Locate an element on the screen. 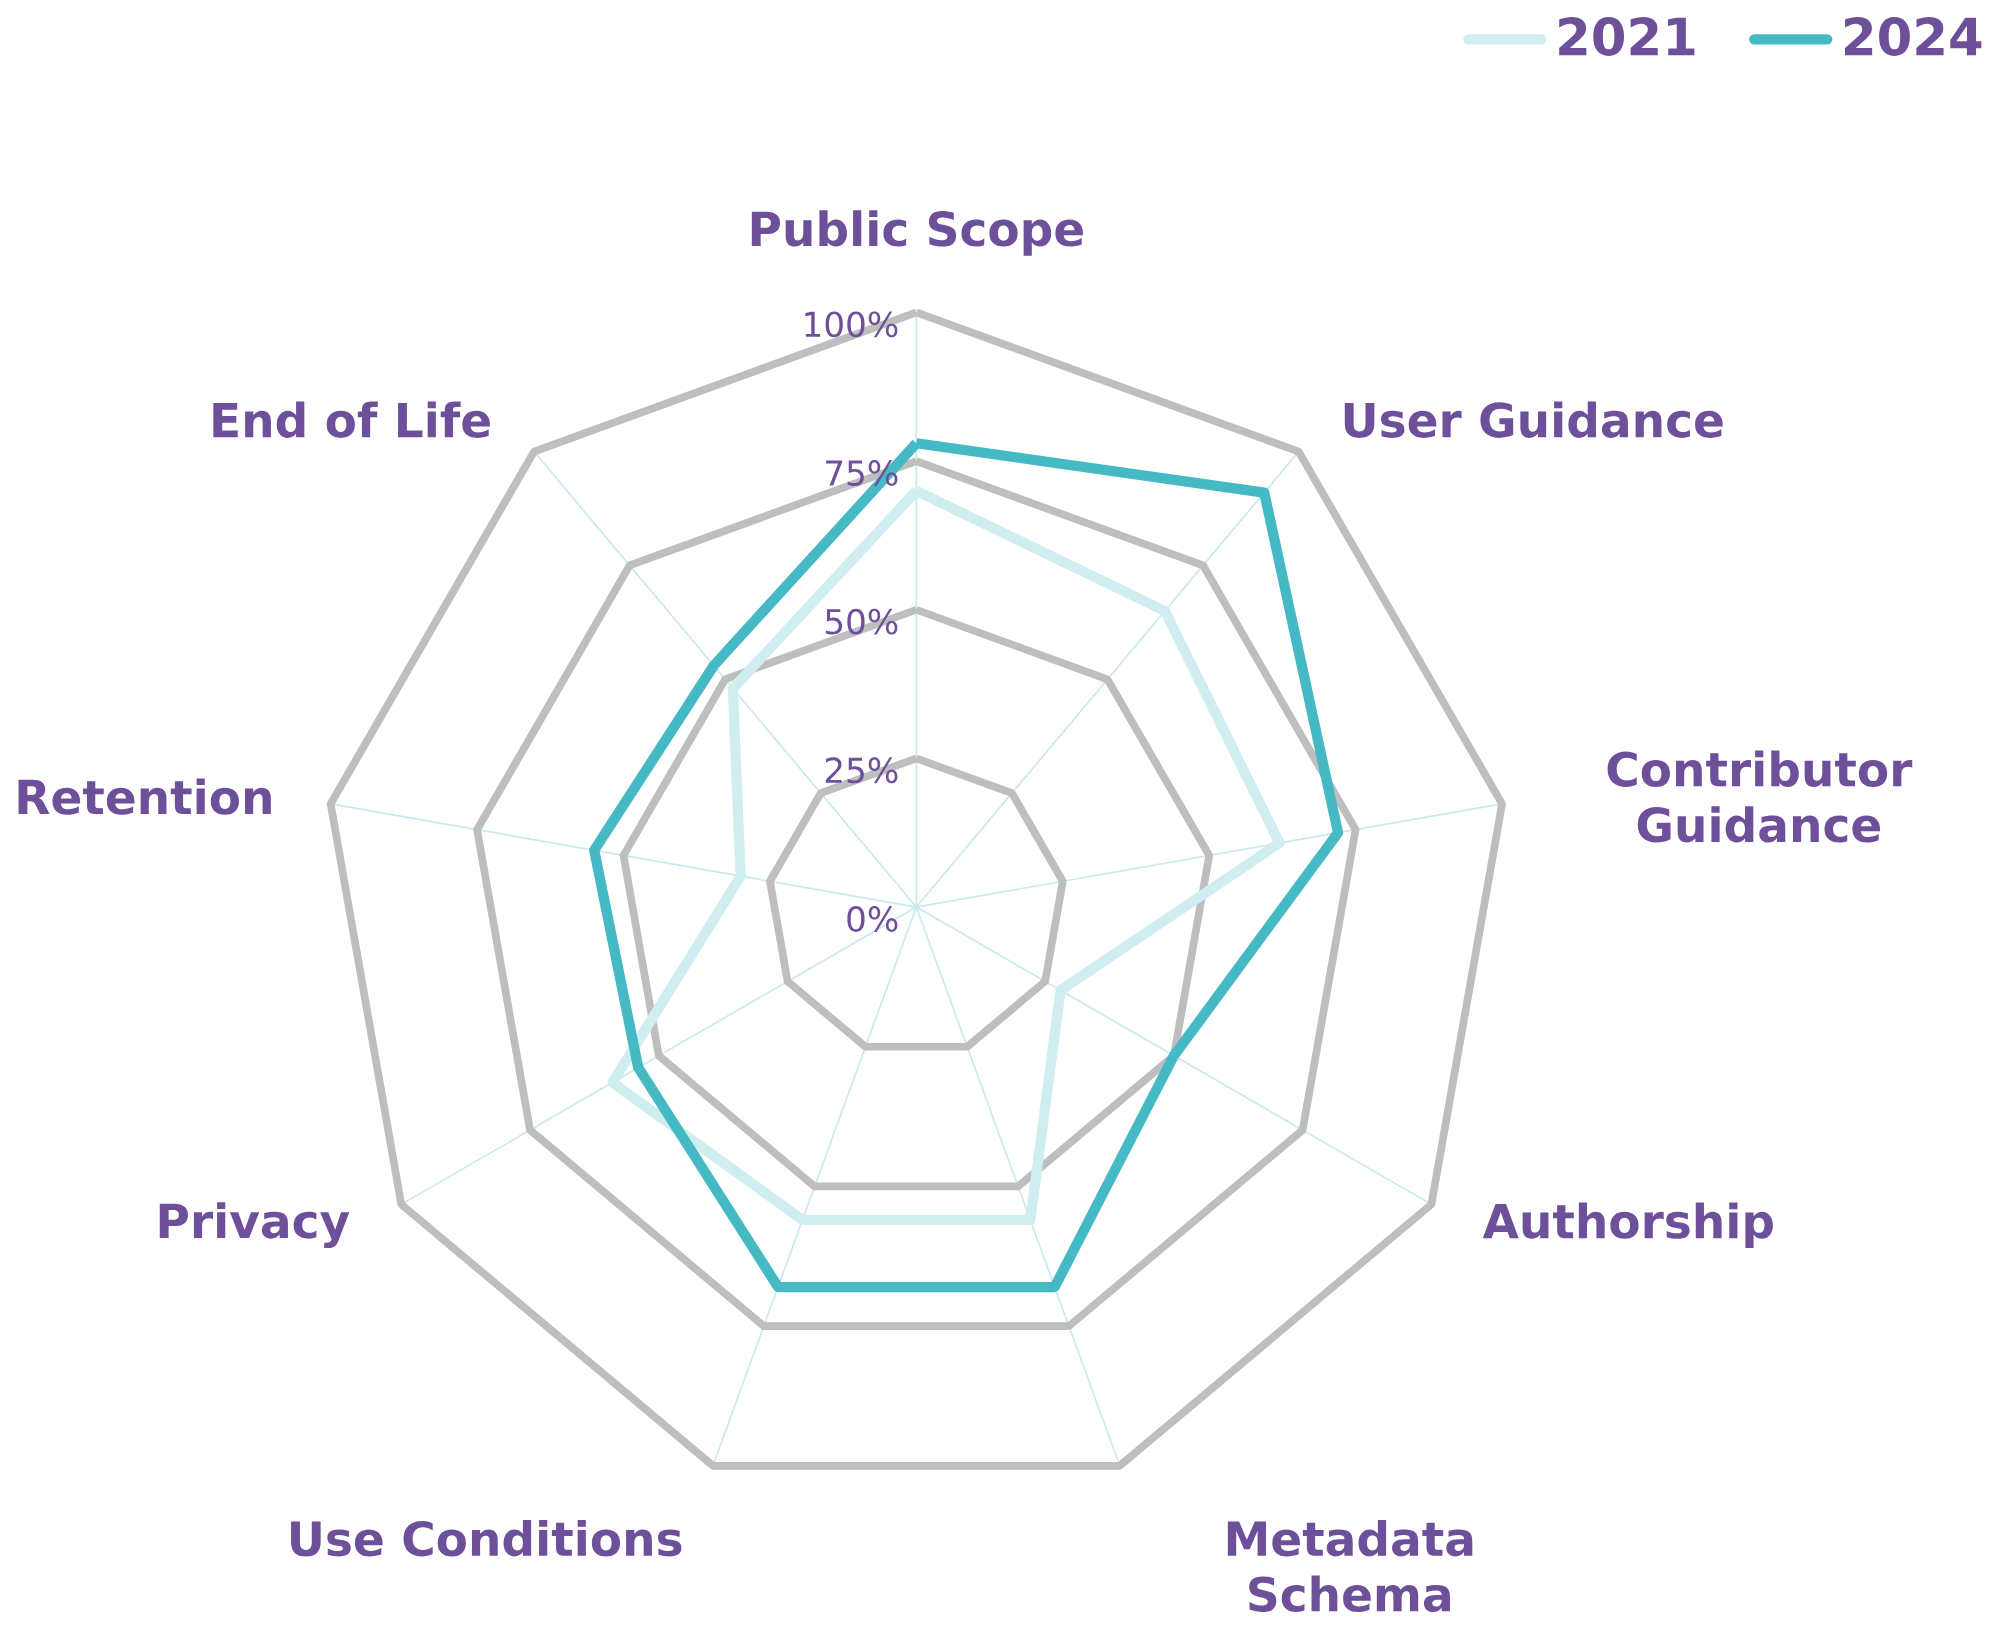  spoke-label: User Guidance is located at coordinates (1533, 419).